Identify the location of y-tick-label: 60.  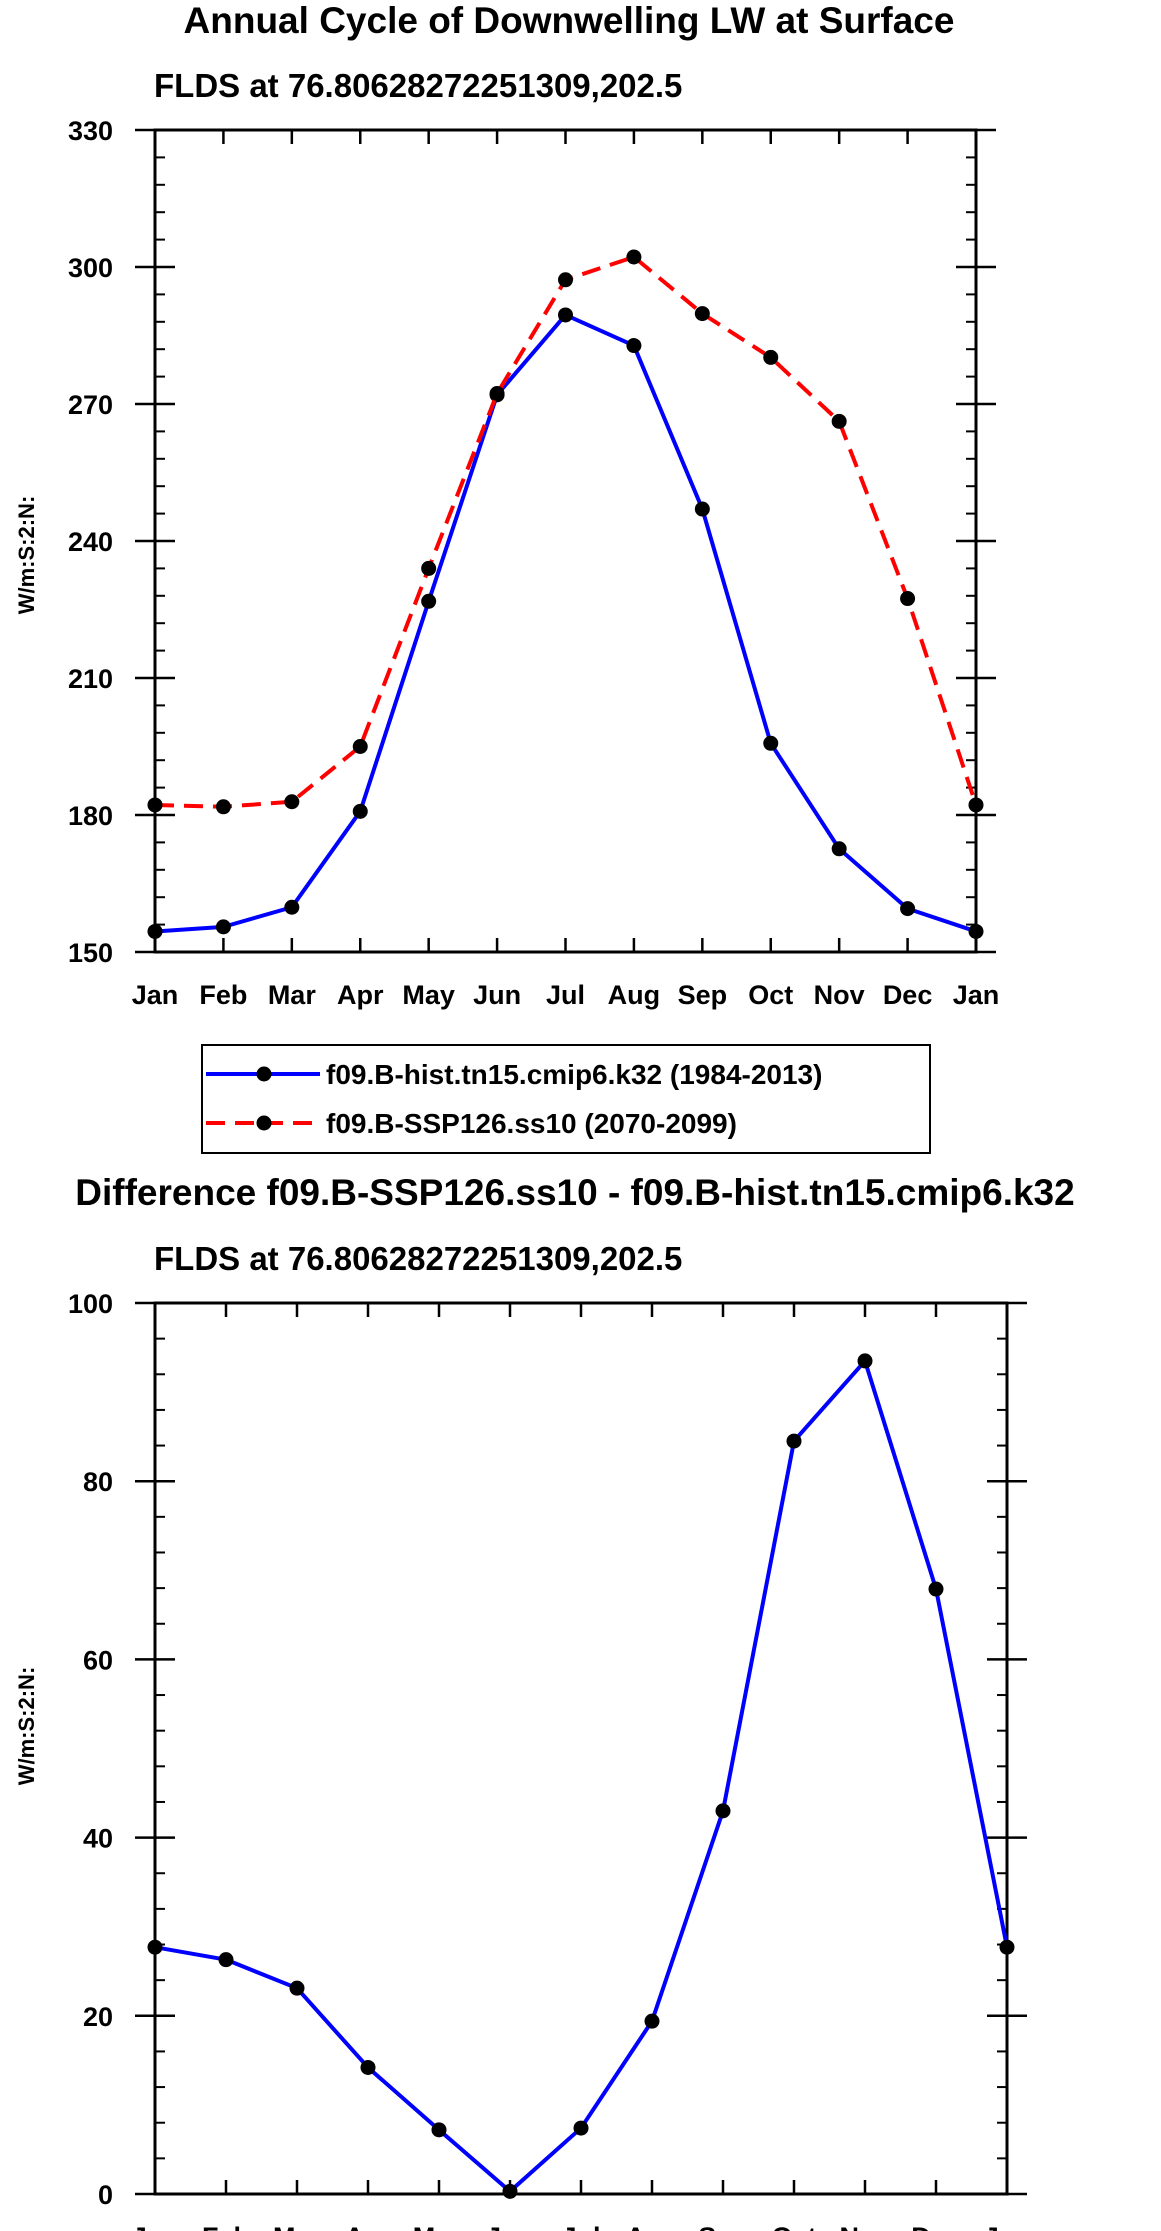
(98, 1660).